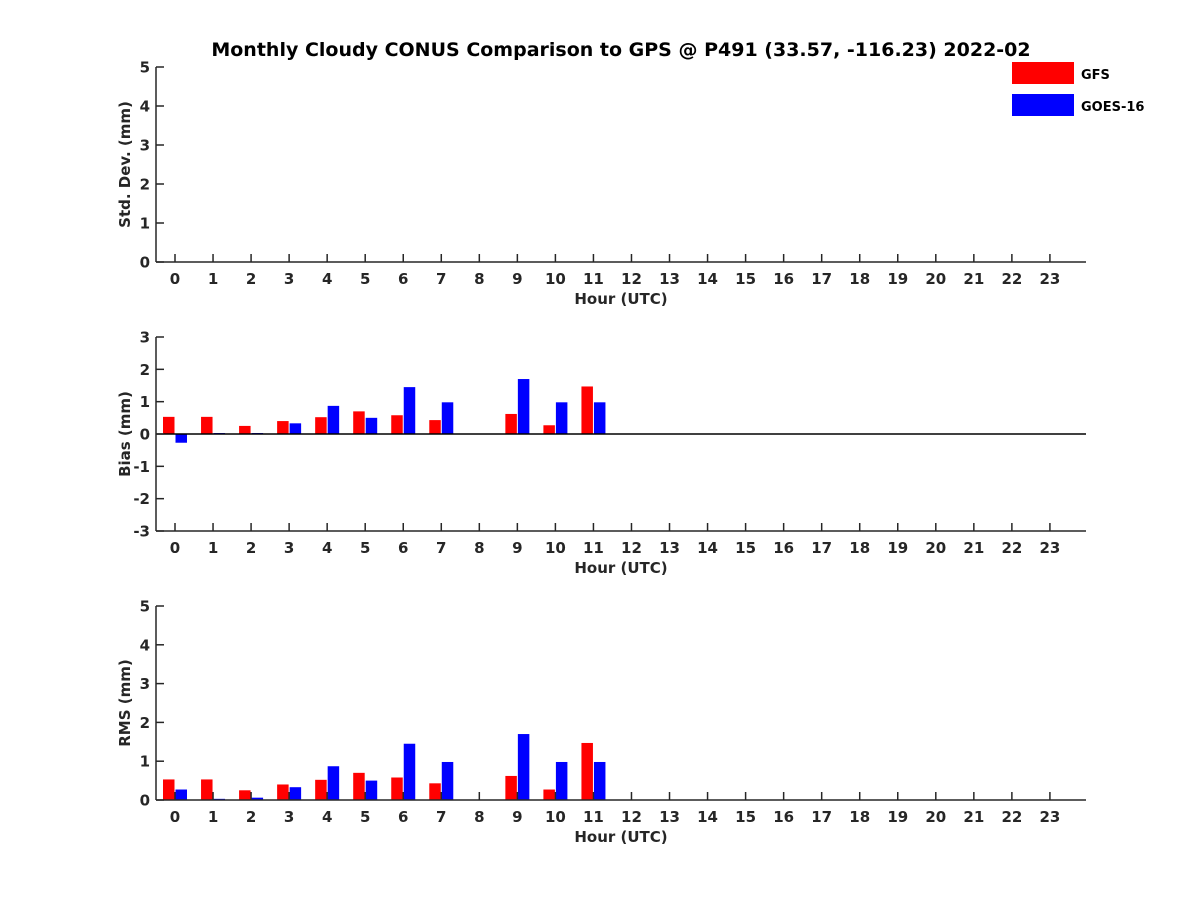  Describe the element at coordinates (125, 434) in the screenshot. I see `y-axis-label: Bias (mm)` at that location.